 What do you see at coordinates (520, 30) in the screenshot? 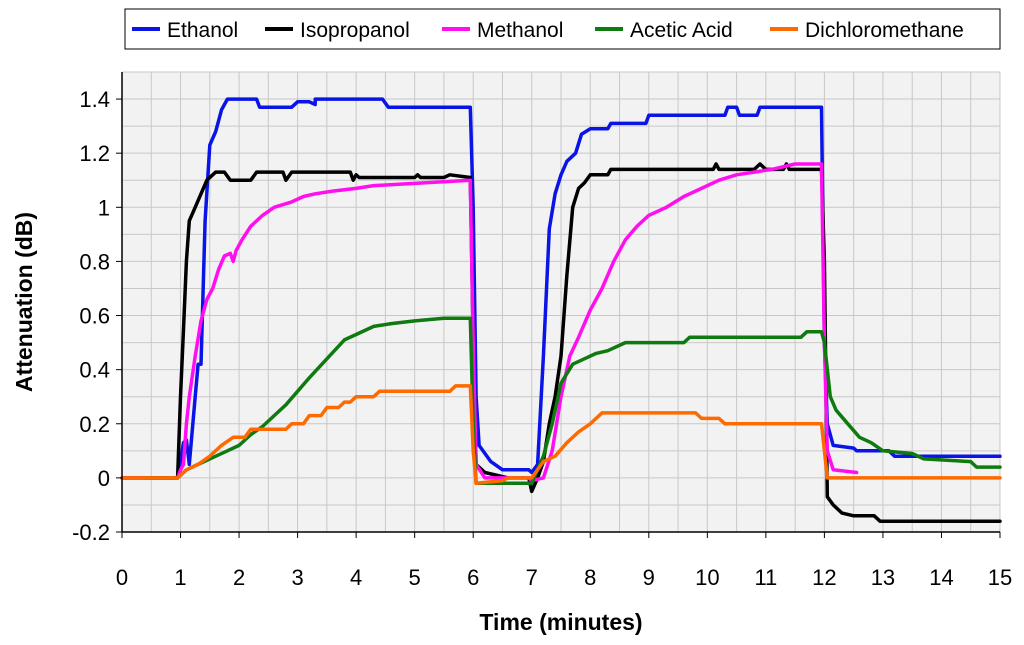
I see `legend-label: Methanol` at bounding box center [520, 30].